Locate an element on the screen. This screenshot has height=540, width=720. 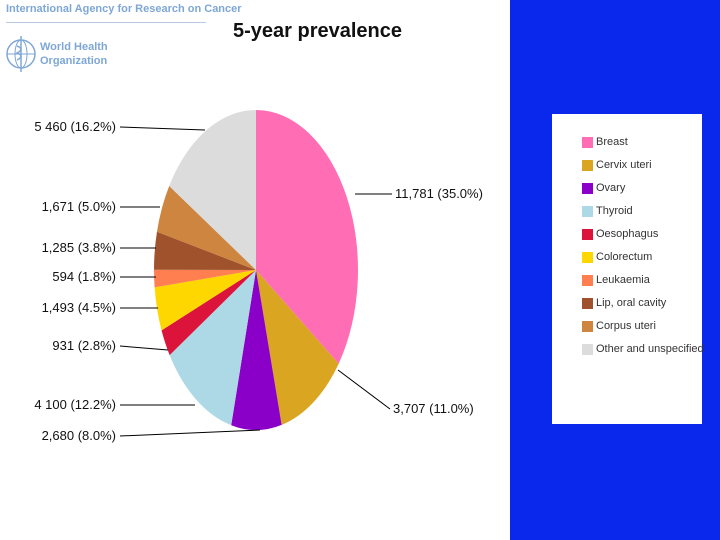
pie-slice-thyroid is located at coordinates (212, 348).